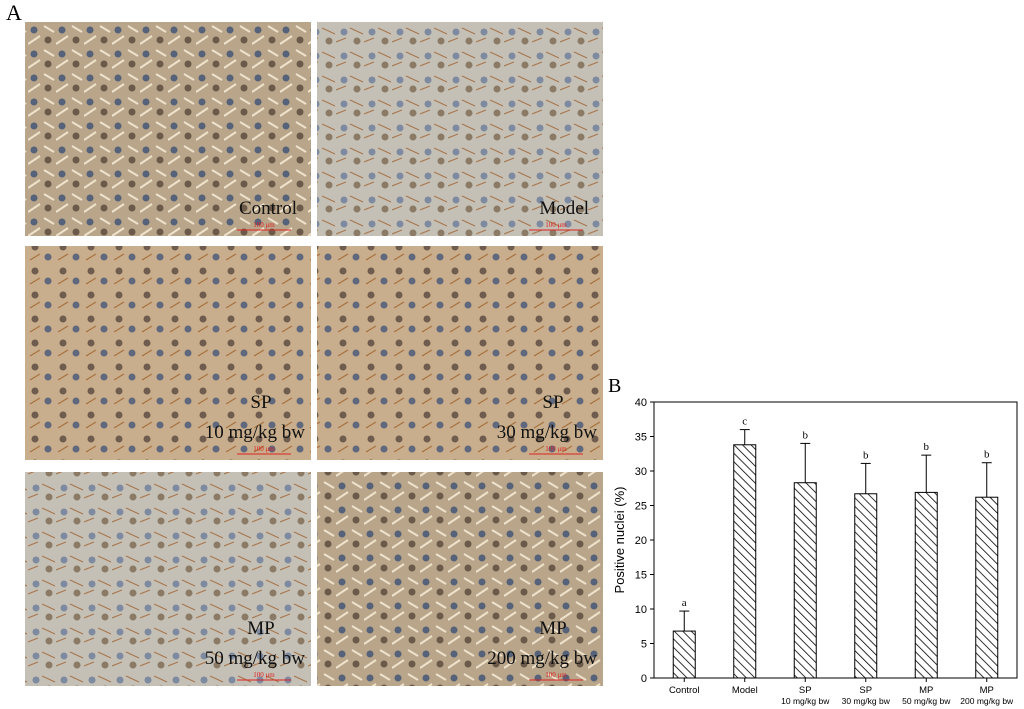  I want to click on panel-label: 200 mg/kg bw, so click(542, 658).